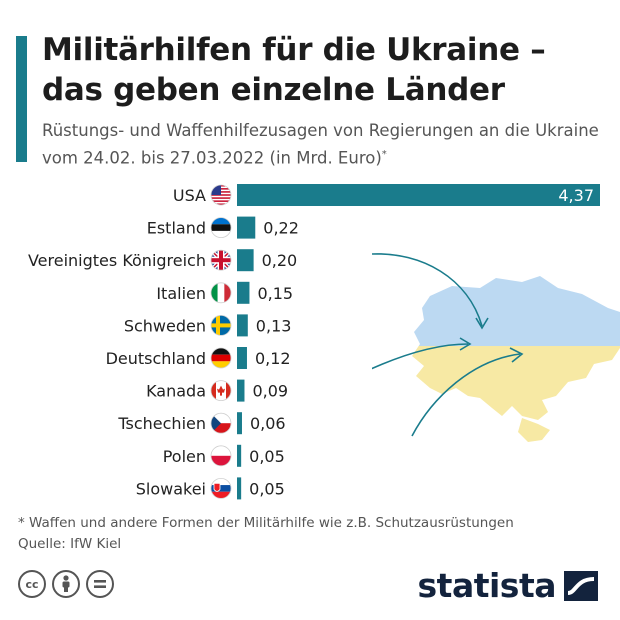 The width and height of the screenshot is (620, 620). I want to click on bar-deutschland, so click(242, 358).